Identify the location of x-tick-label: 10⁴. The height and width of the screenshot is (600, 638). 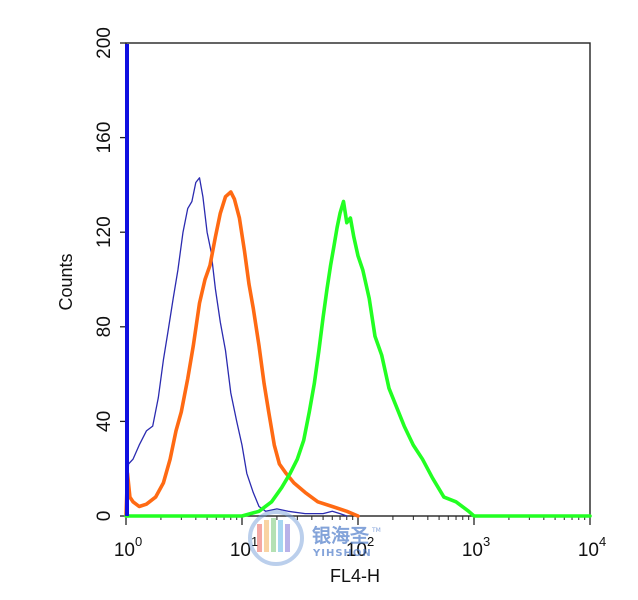
(592, 547).